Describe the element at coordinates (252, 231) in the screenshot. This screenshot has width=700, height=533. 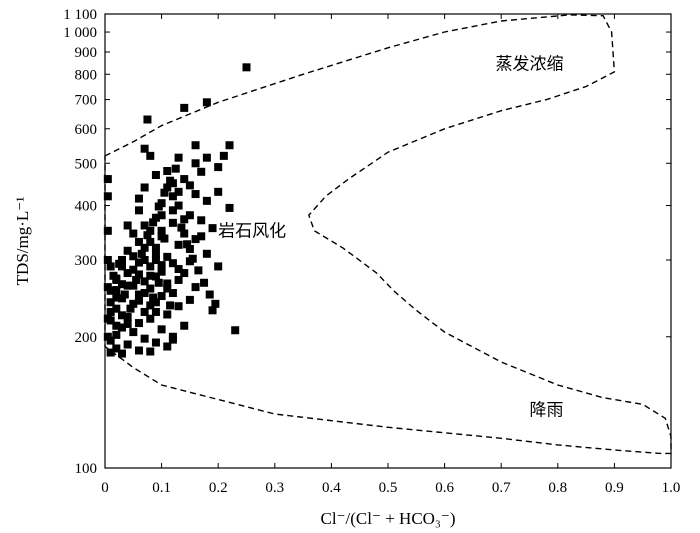
I see `region-label: 岩石风化` at that location.